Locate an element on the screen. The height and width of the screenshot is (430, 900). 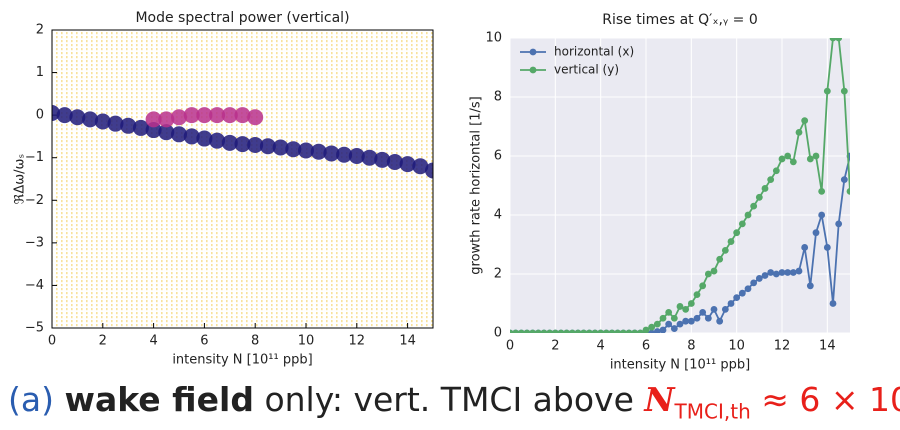
caption-formula: NTMCI,th ≈ 6 × 1011 is located at coordinates (772, 402).